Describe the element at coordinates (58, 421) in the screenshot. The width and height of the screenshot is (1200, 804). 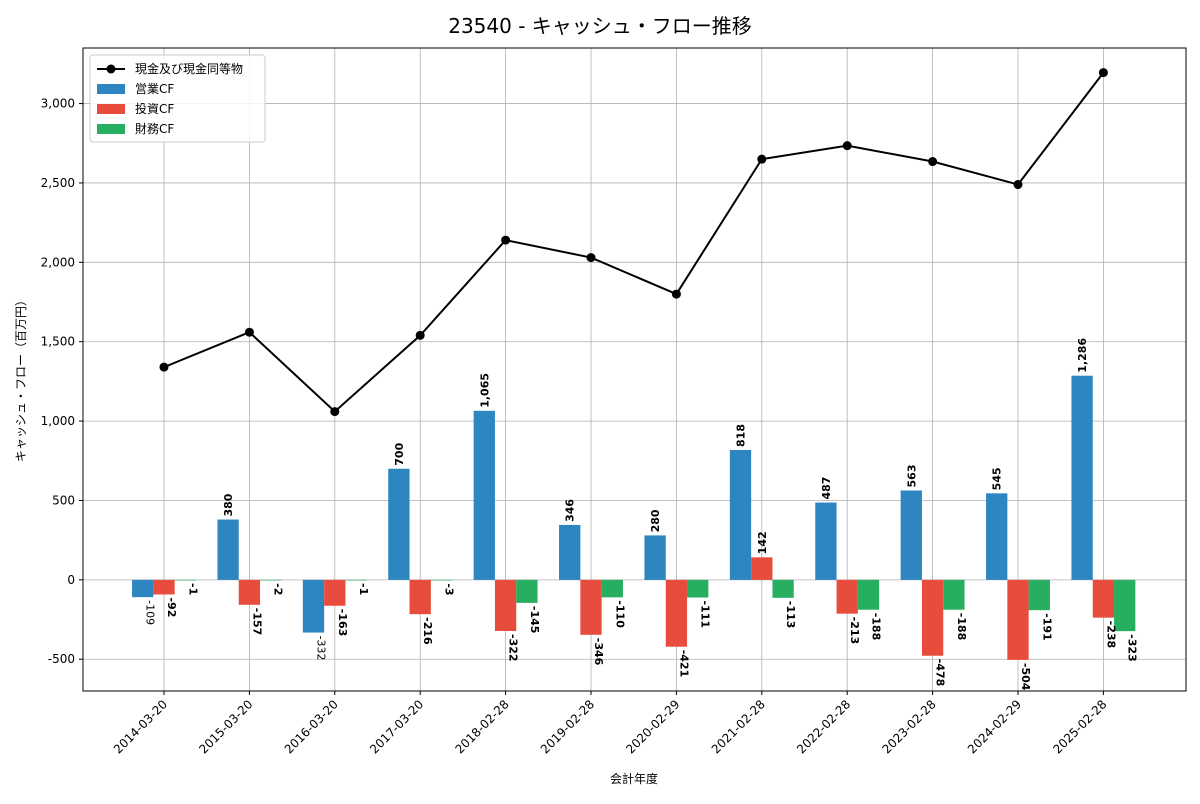
I see `y-tick-label: 1,000` at that location.